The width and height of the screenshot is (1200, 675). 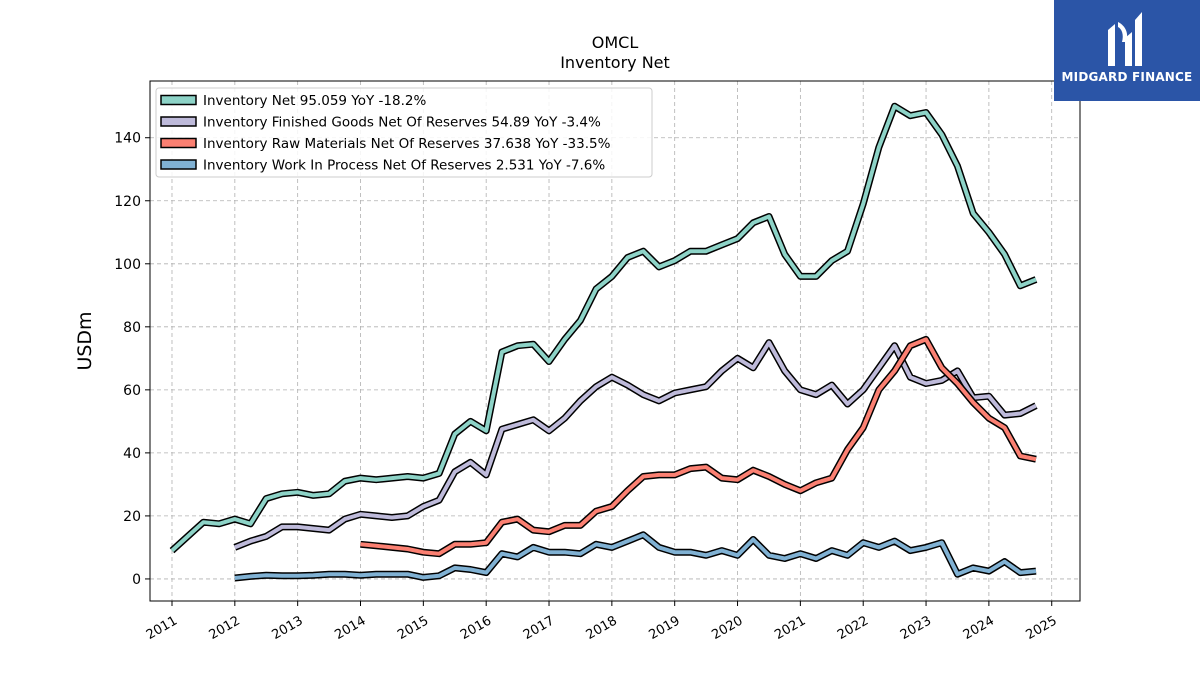 I want to click on y-tick-label: 140, so click(x=127, y=139).